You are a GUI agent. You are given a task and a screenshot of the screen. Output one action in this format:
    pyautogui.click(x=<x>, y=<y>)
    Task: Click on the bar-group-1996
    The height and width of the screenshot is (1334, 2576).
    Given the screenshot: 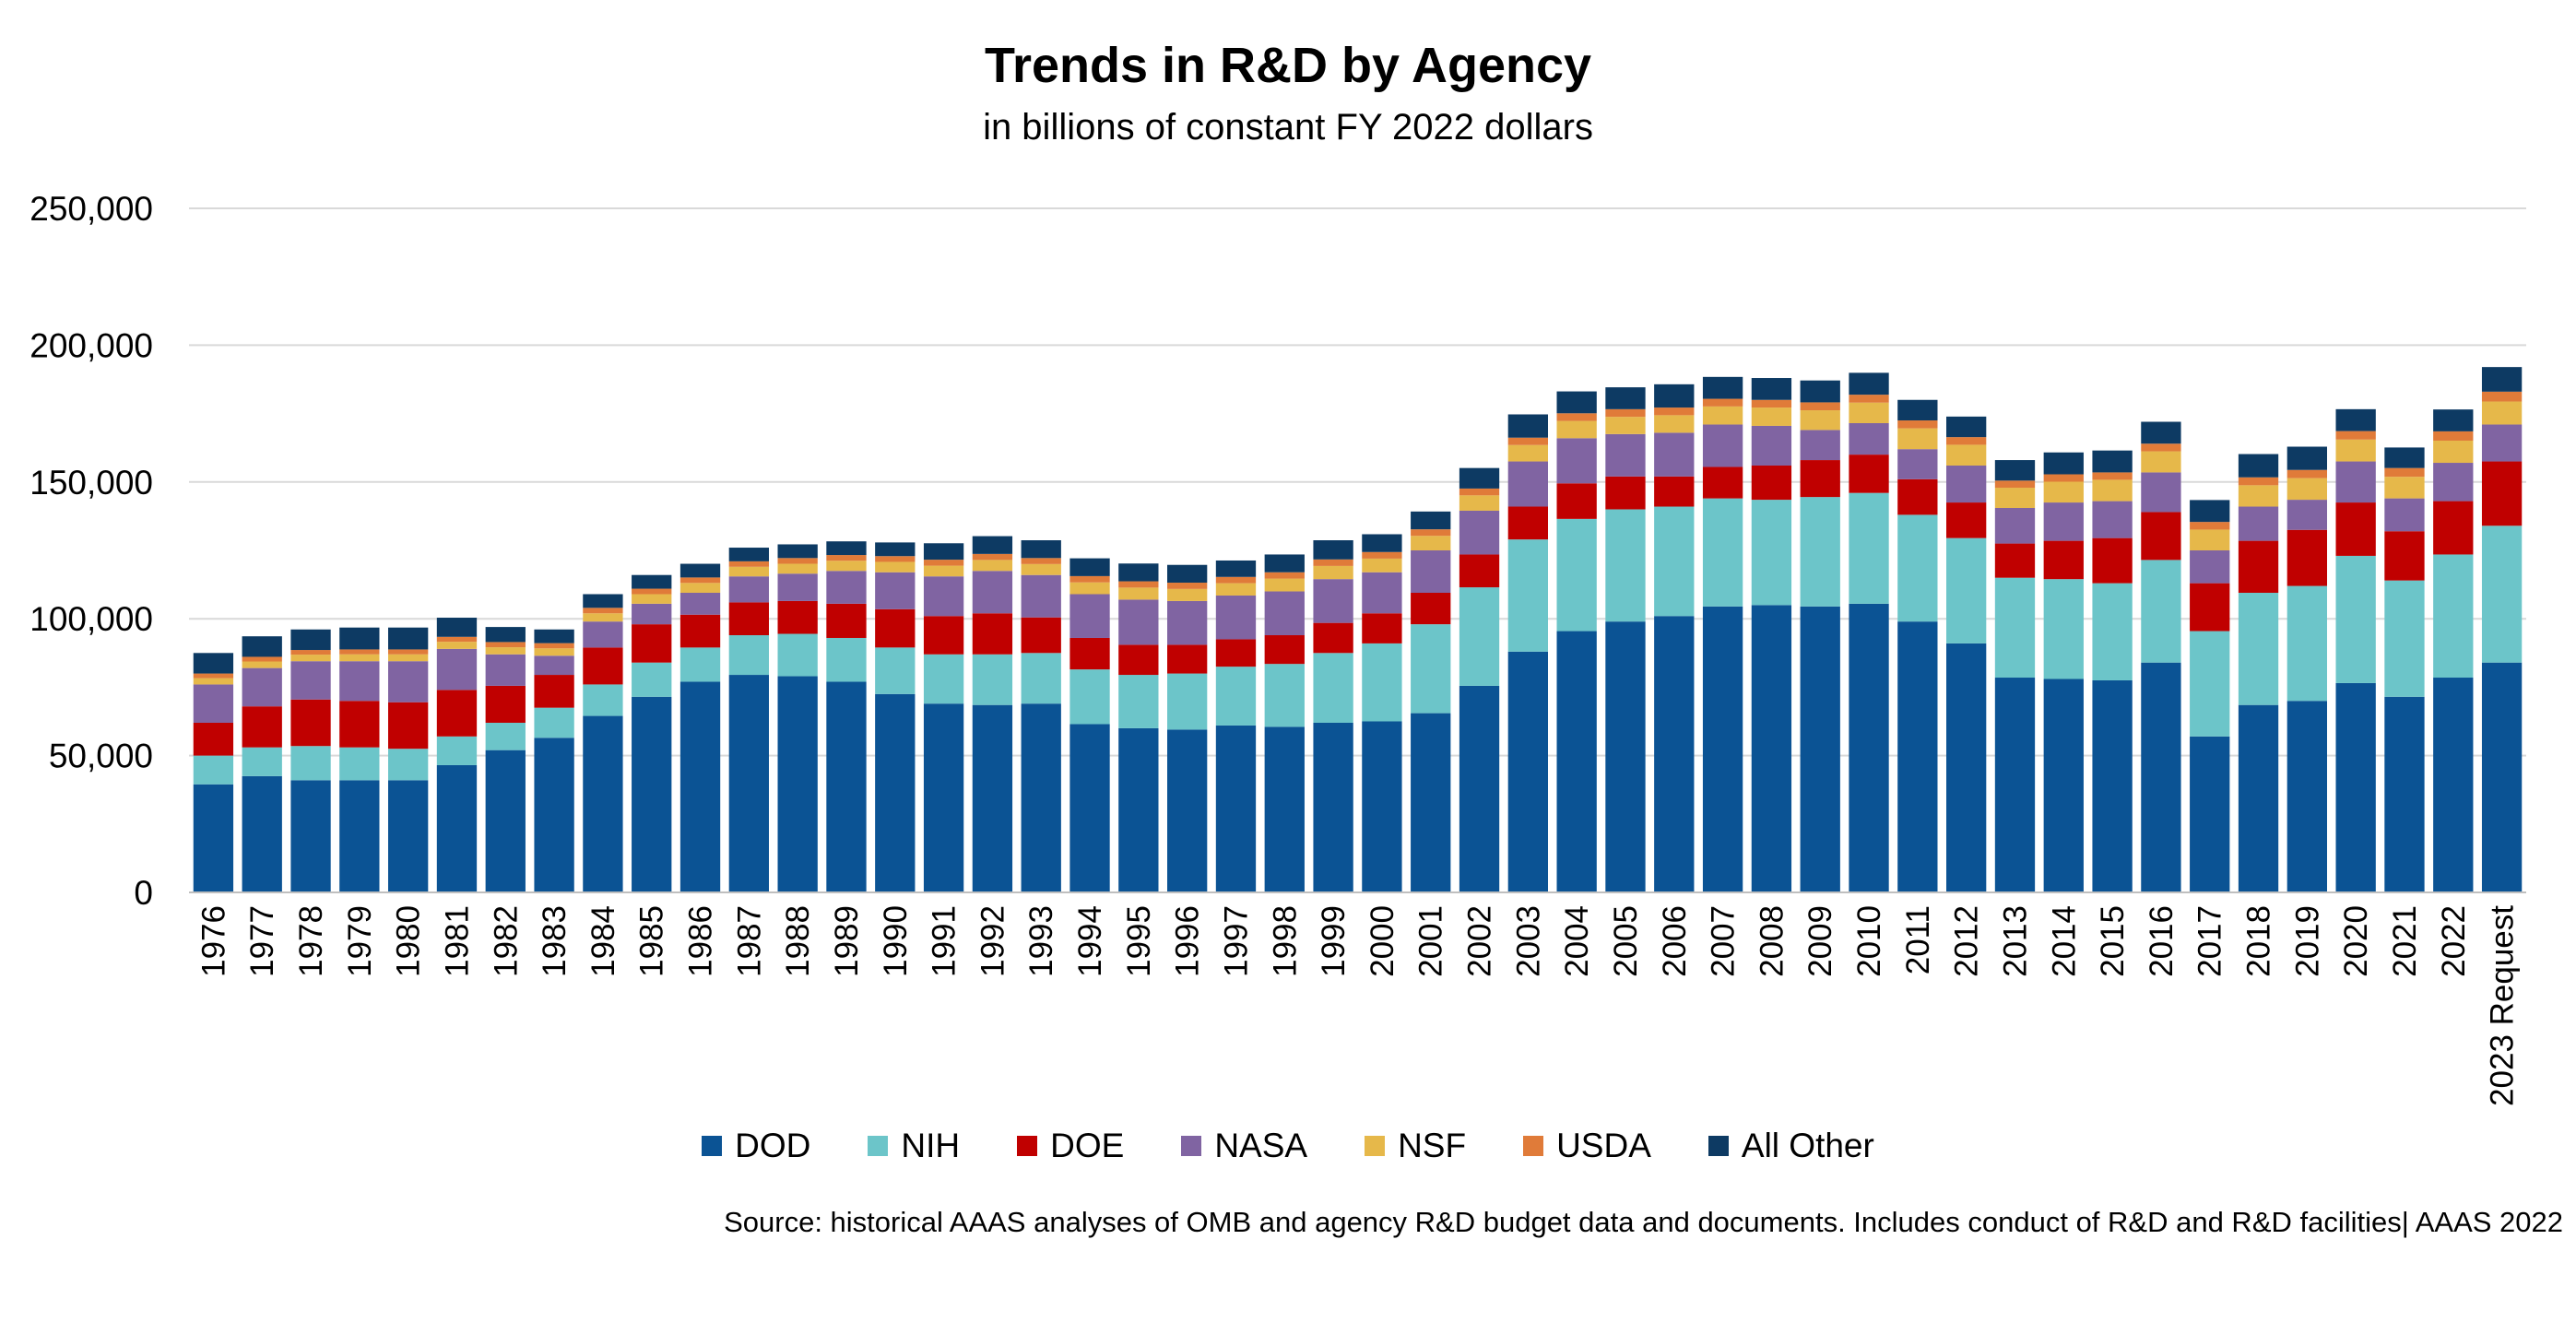 What is the action you would take?
    pyautogui.click(x=1187, y=728)
    